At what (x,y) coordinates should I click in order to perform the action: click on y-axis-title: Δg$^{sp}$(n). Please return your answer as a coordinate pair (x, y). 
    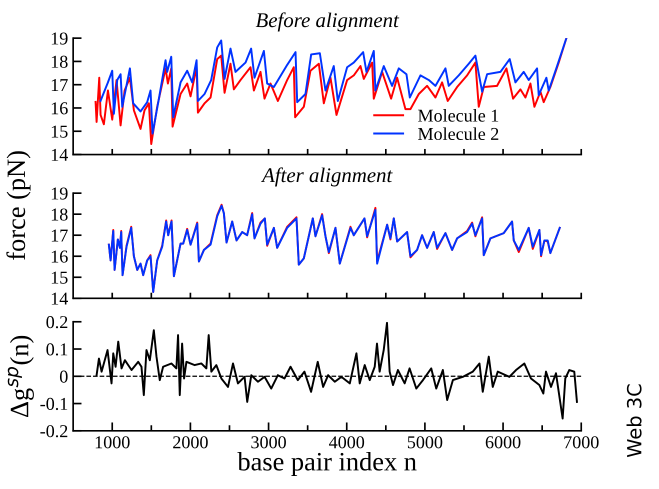
    Looking at the image, I should click on (21, 376).